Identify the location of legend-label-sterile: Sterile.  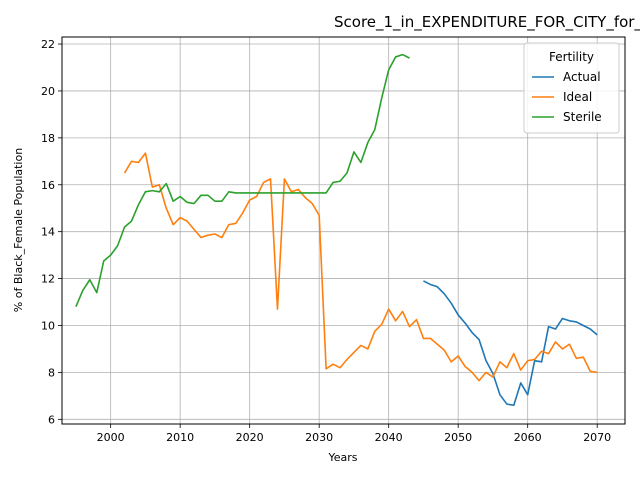
(582, 117).